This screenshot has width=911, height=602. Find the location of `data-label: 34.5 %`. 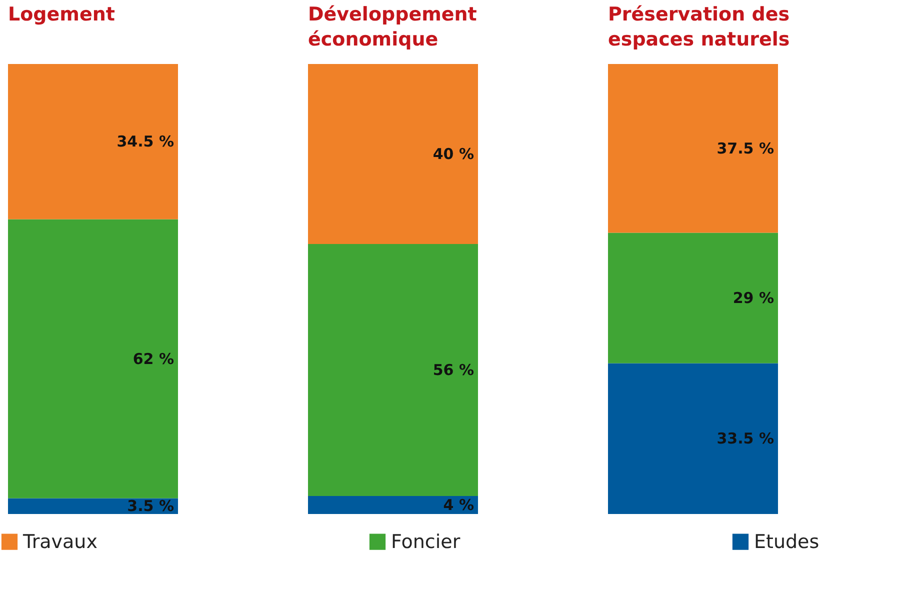

data-label: 34.5 % is located at coordinates (145, 141).